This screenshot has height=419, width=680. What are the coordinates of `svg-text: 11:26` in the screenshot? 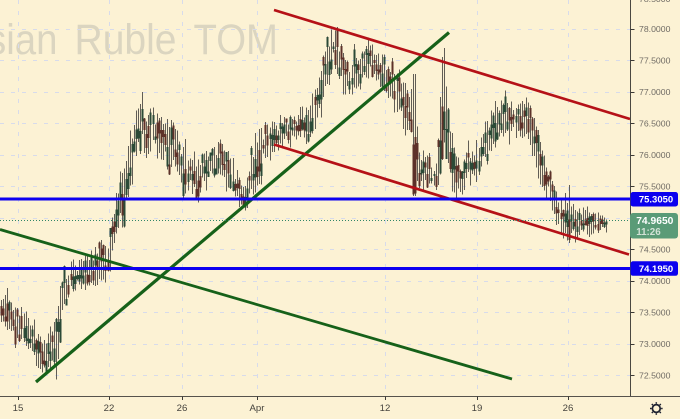 It's located at (648, 232).